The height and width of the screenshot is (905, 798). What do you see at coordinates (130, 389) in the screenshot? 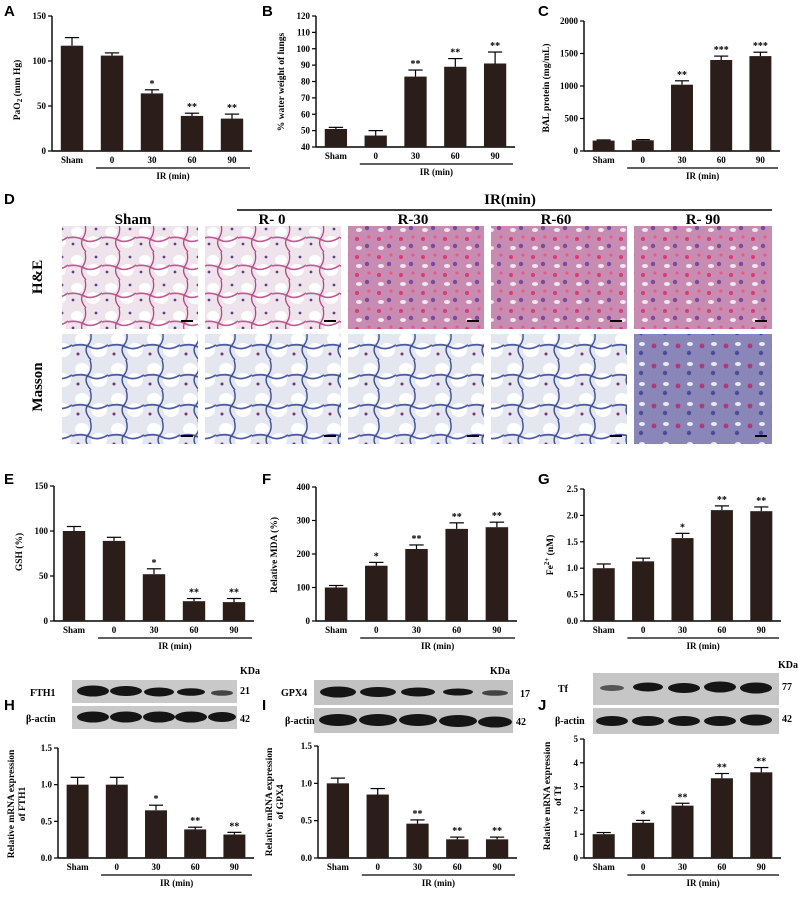
I see `masson-image-sham` at bounding box center [130, 389].